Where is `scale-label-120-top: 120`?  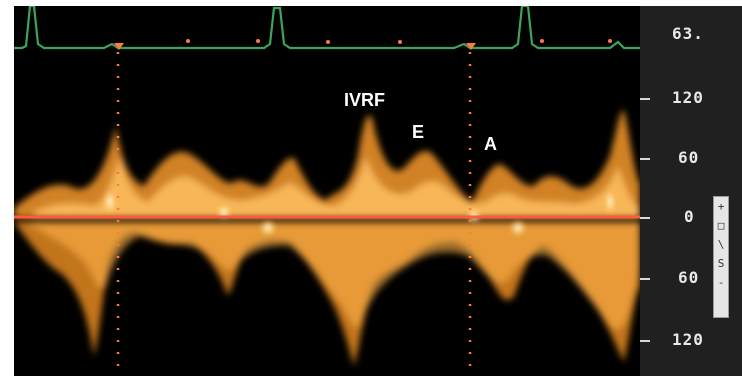 scale-label-120-top: 120 is located at coordinates (688, 97).